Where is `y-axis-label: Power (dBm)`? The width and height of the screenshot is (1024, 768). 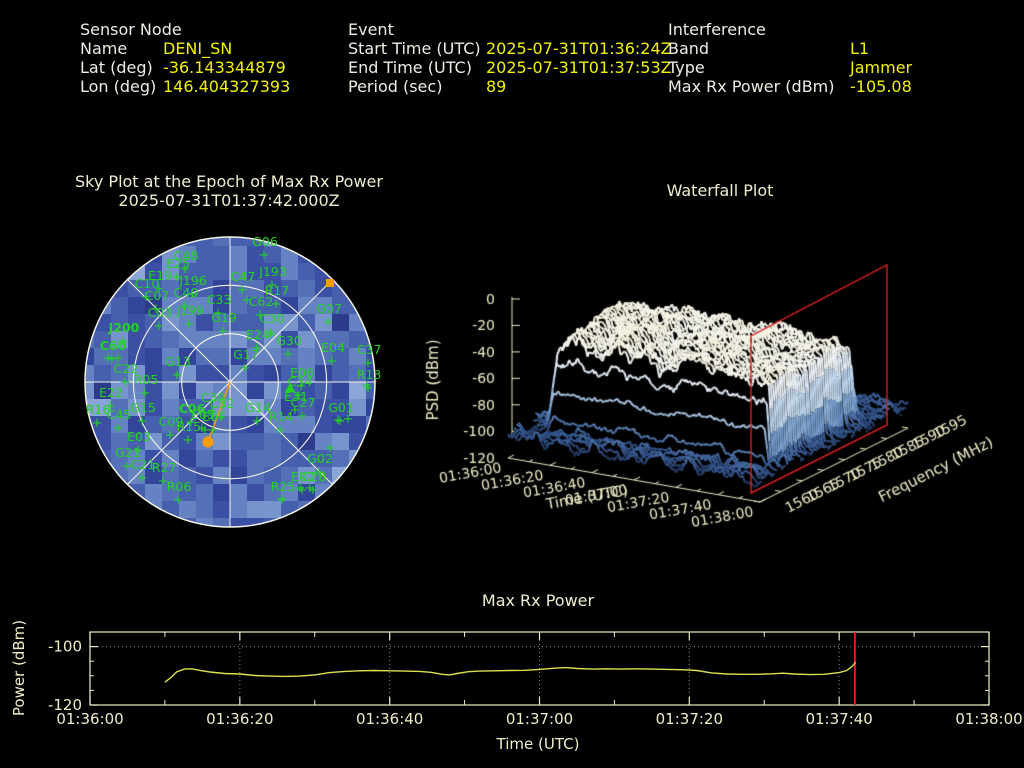
y-axis-label: Power (dBm) is located at coordinates (19, 668).